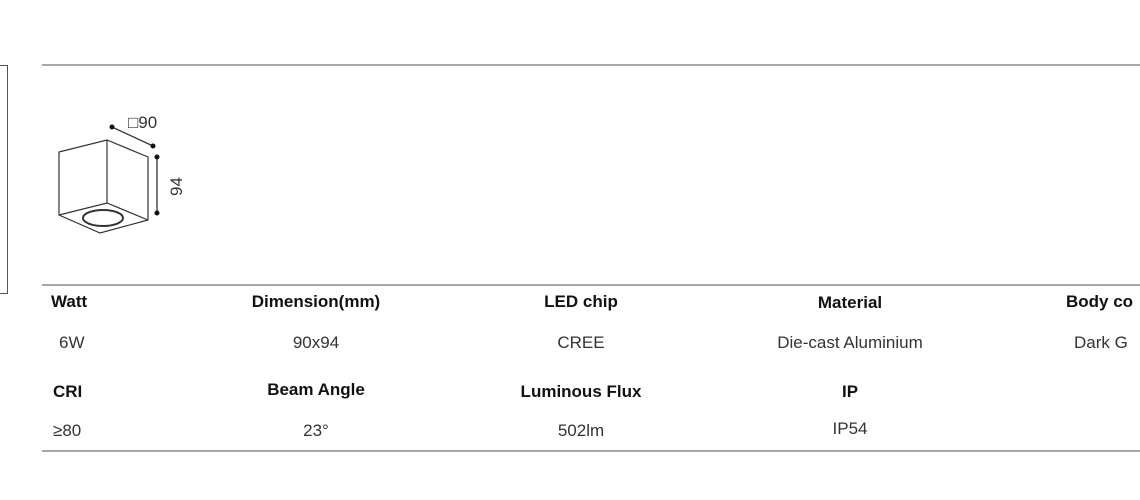  Describe the element at coordinates (850, 428) in the screenshot. I see `spec-value-ip: IP54` at that location.